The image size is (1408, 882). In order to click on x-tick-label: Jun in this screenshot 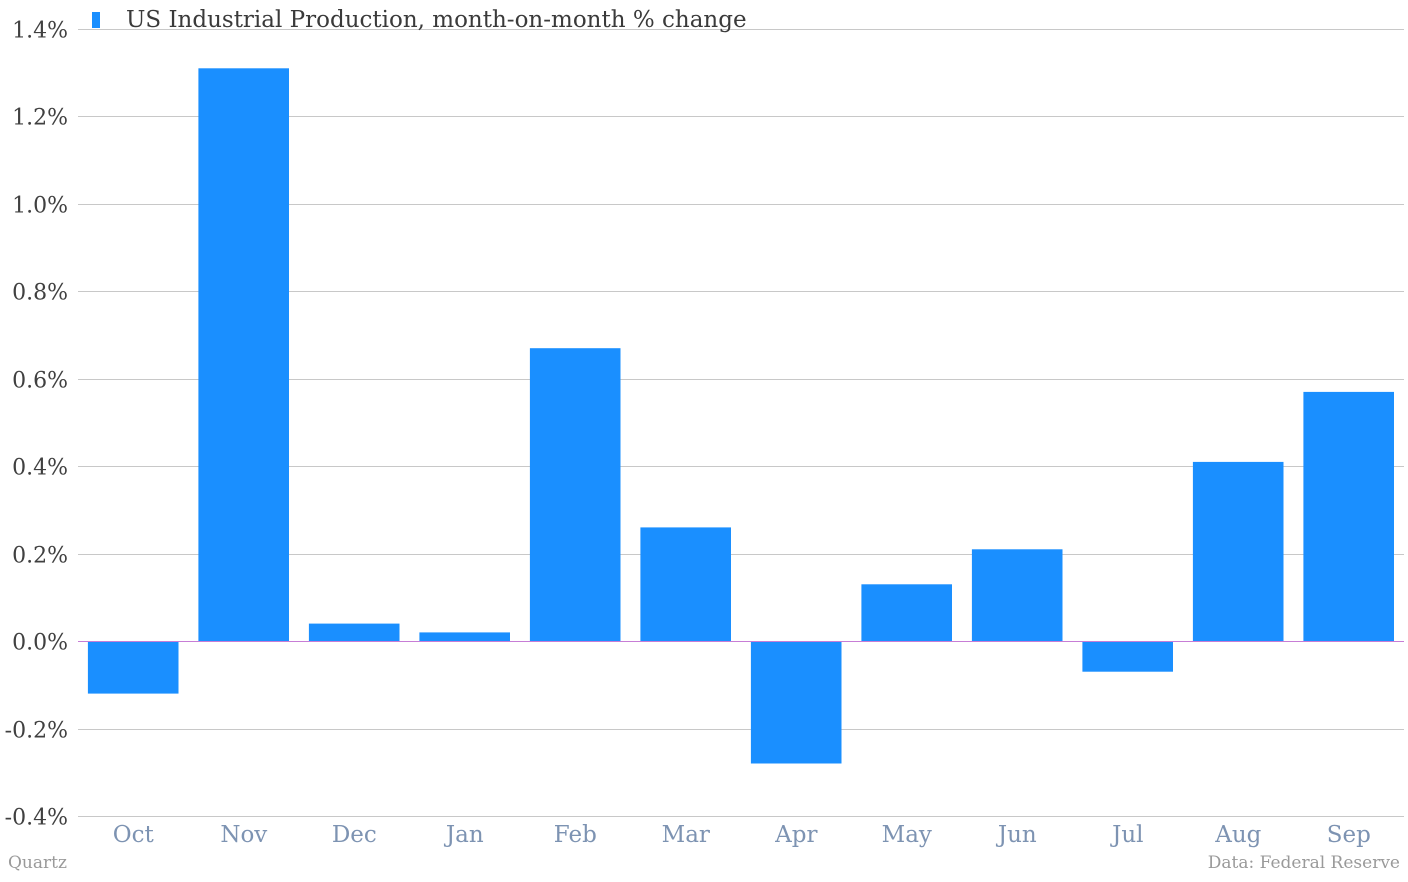, I will do `click(1016, 835)`.